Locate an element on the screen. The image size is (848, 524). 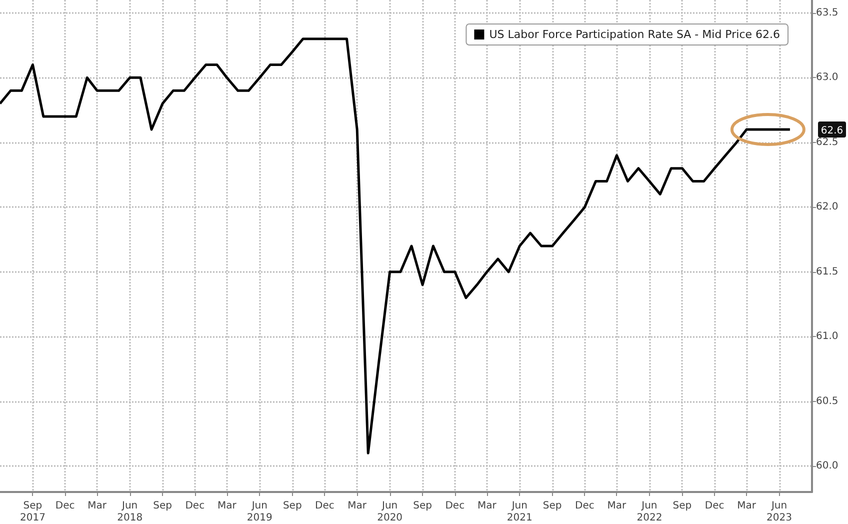
y-tick-label: 60.5 is located at coordinates (827, 401).